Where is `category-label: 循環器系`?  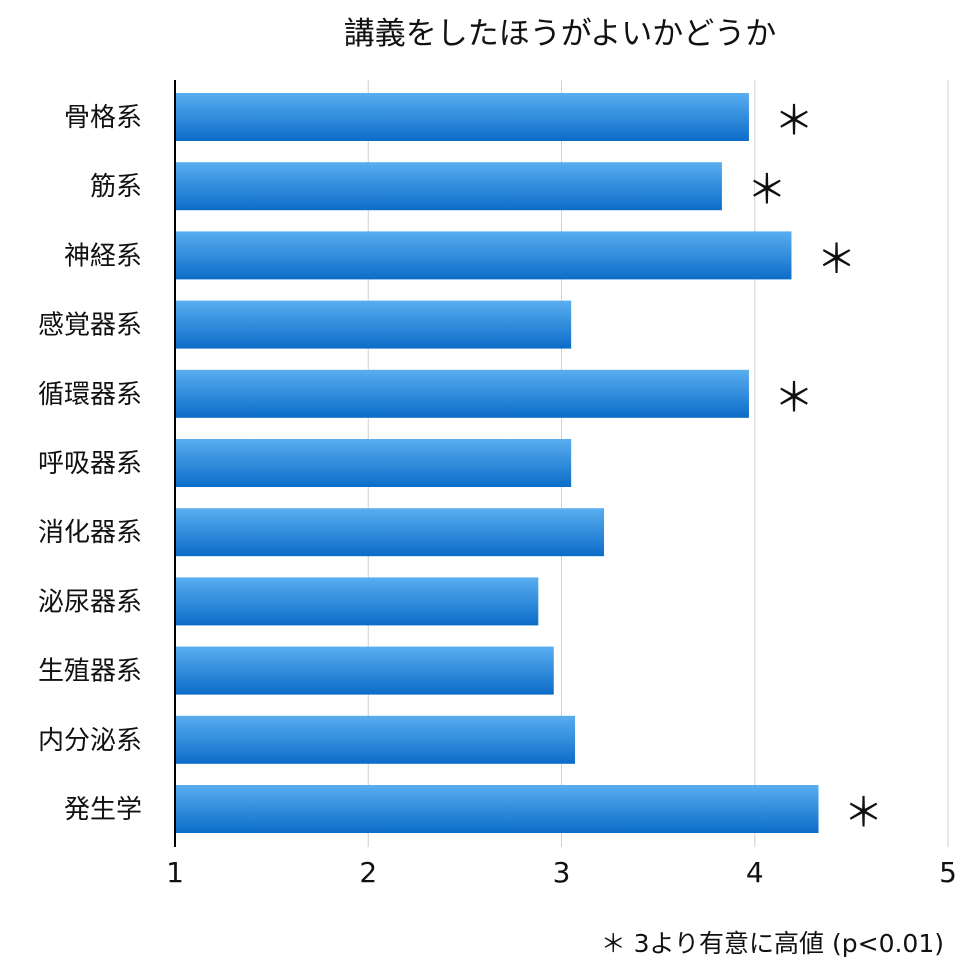 category-label: 循環器系 is located at coordinates (90, 395).